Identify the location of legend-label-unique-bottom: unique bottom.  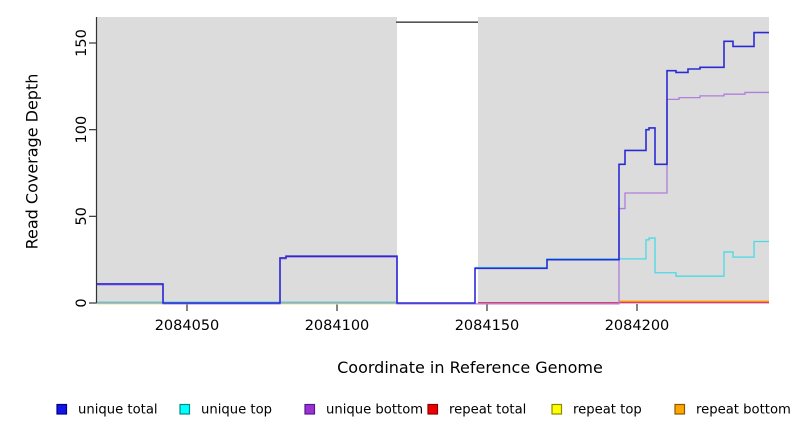
(374, 410).